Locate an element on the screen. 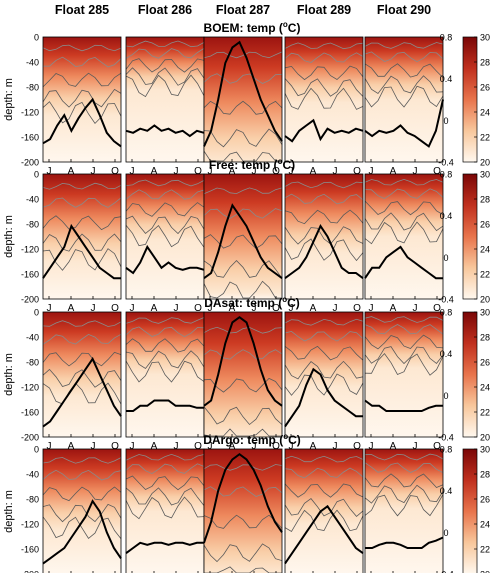 The image size is (500, 573). colorbar-tick-label: 30 is located at coordinates (485, 450).